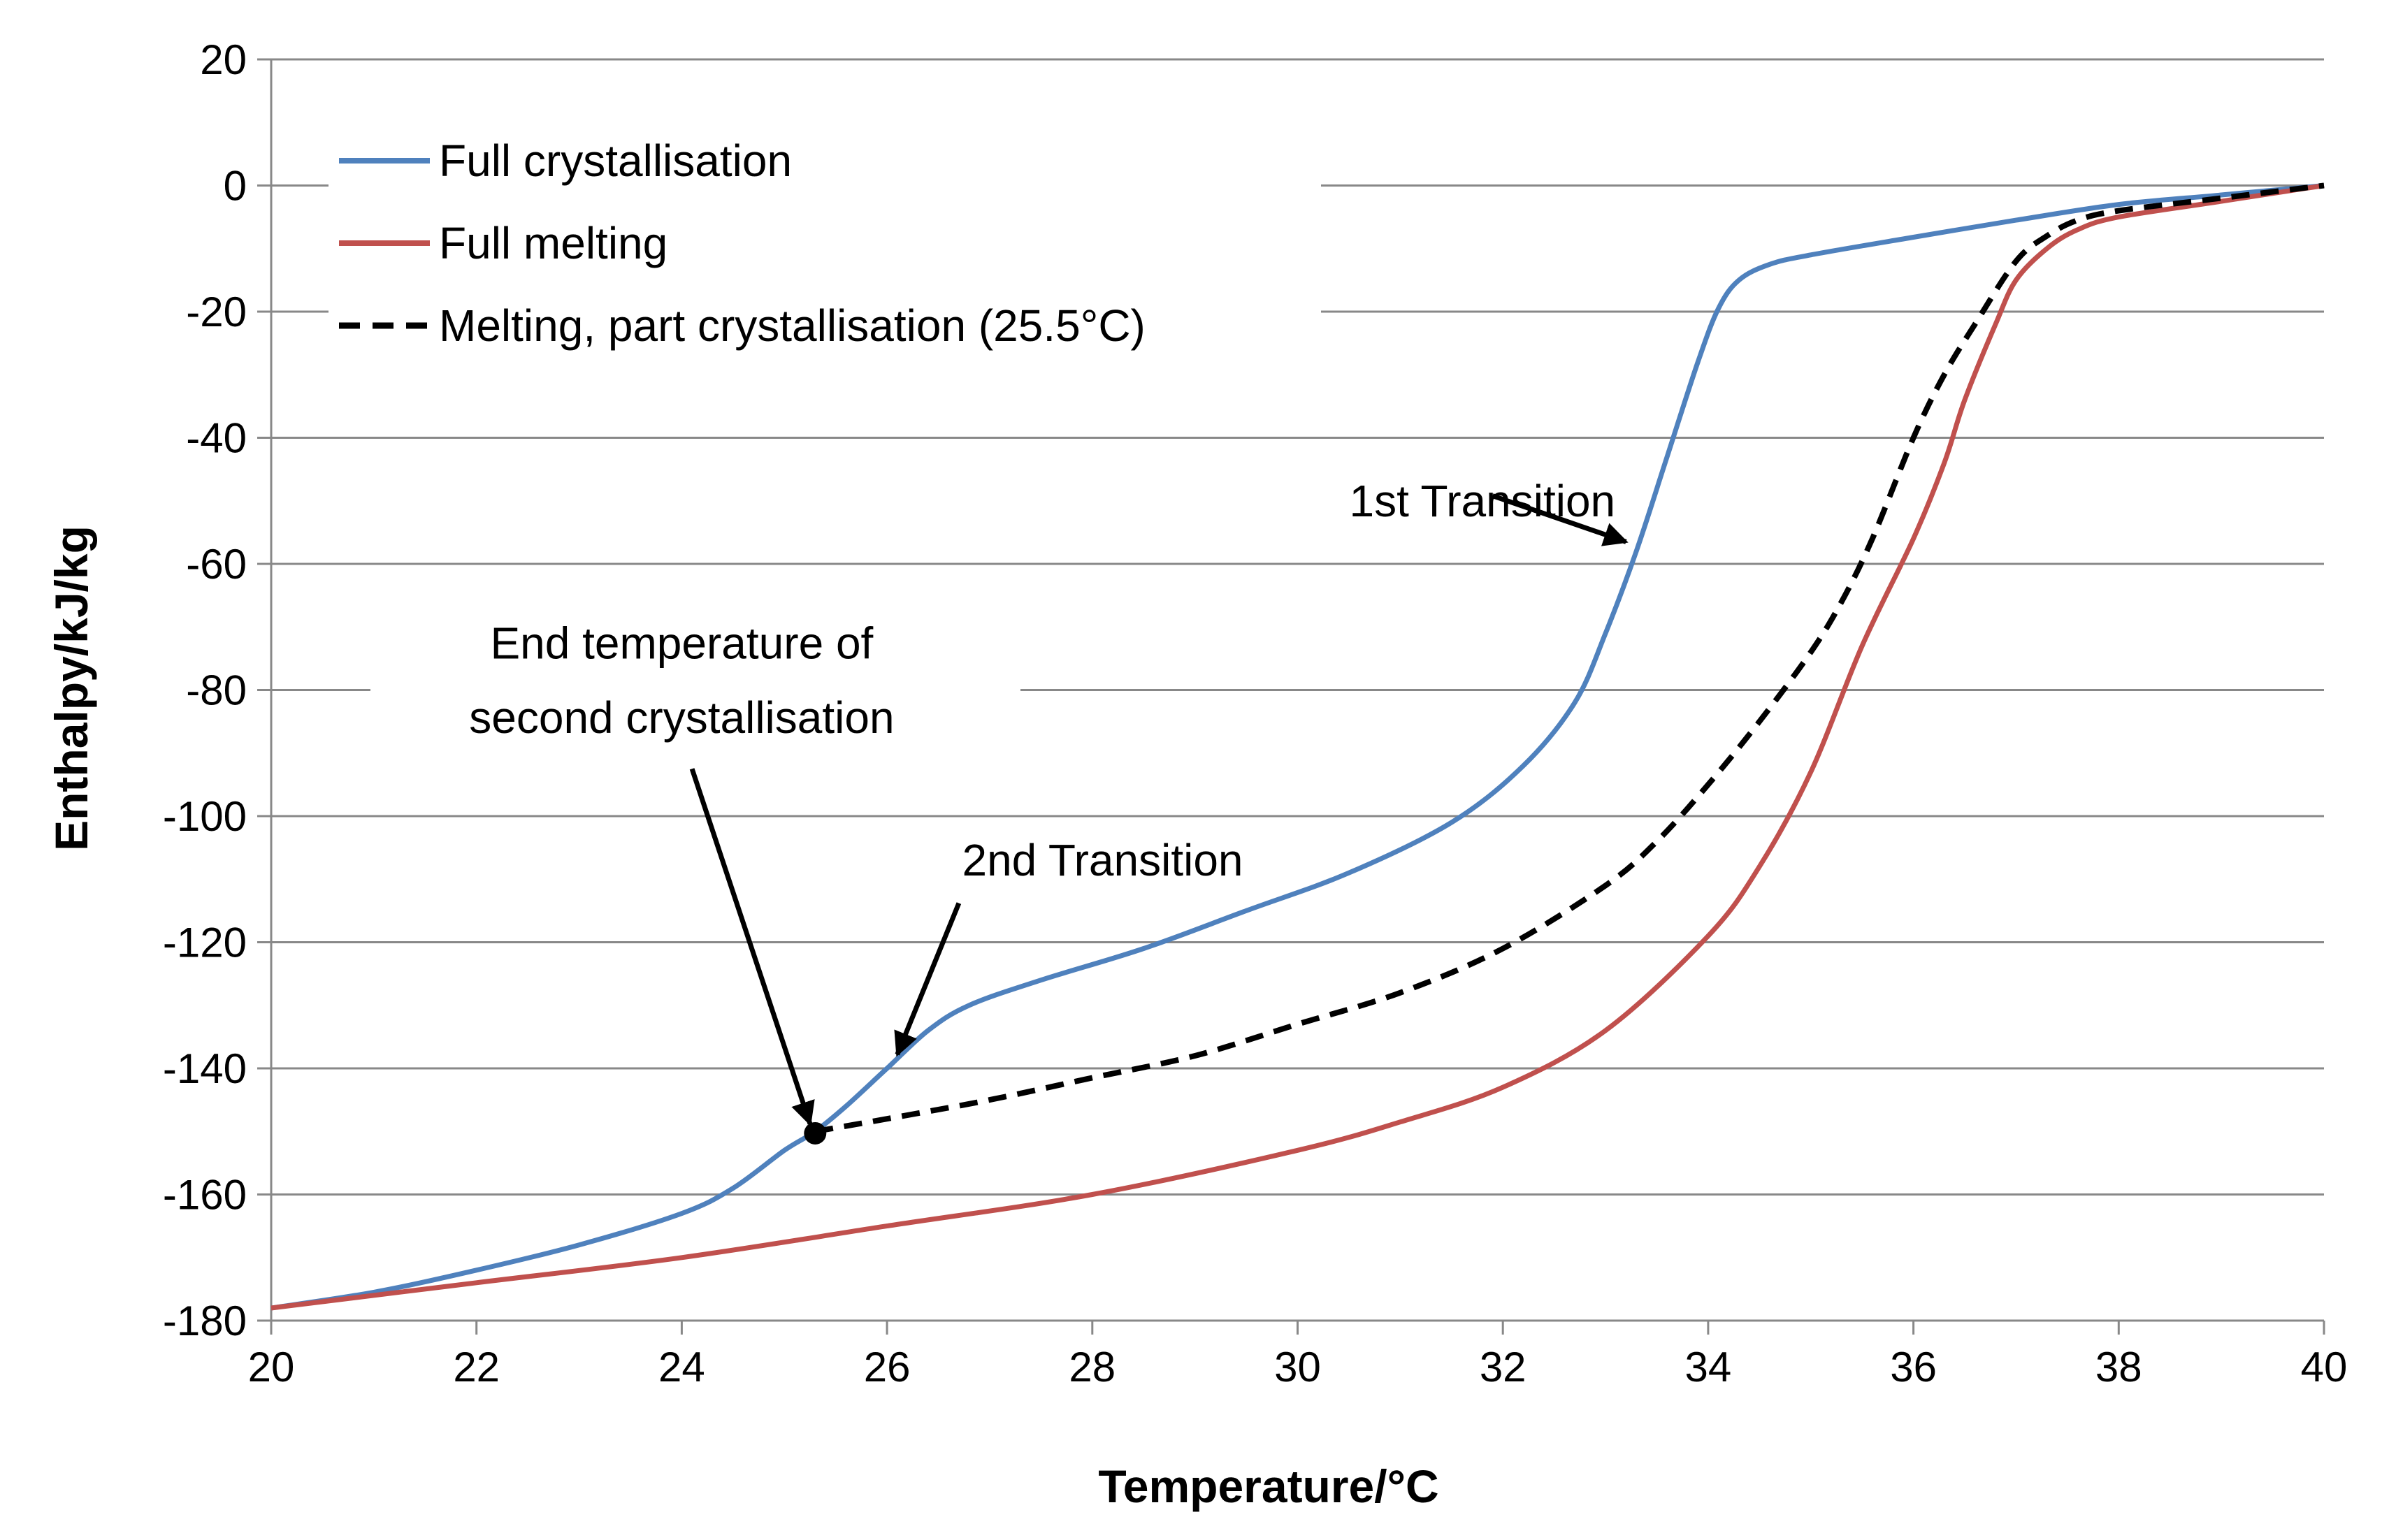 The image size is (2382, 1540). What do you see at coordinates (271, 1367) in the screenshot?
I see `x-tick-label: 20` at bounding box center [271, 1367].